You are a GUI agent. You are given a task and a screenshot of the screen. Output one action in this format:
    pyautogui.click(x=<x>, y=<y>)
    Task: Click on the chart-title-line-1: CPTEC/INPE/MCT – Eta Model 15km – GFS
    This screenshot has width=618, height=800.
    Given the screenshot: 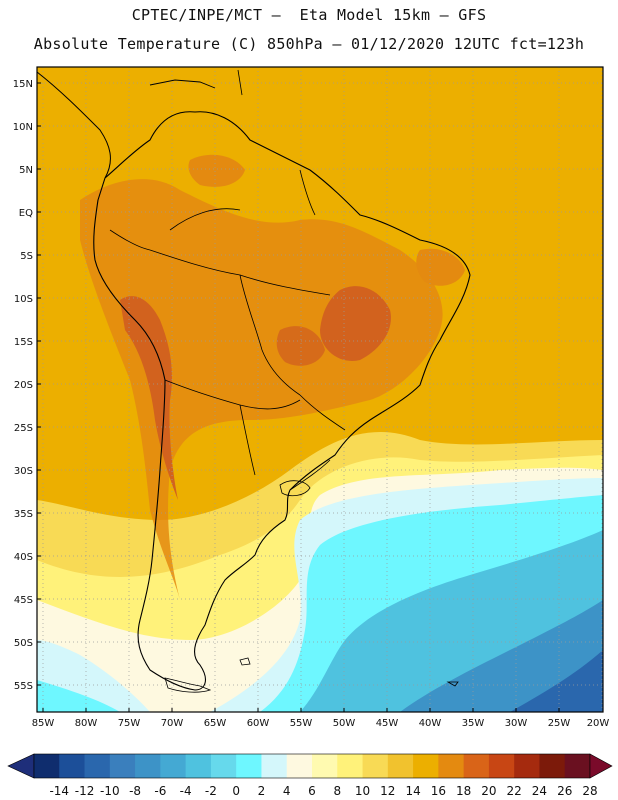 What is the action you would take?
    pyautogui.click(x=309, y=15)
    